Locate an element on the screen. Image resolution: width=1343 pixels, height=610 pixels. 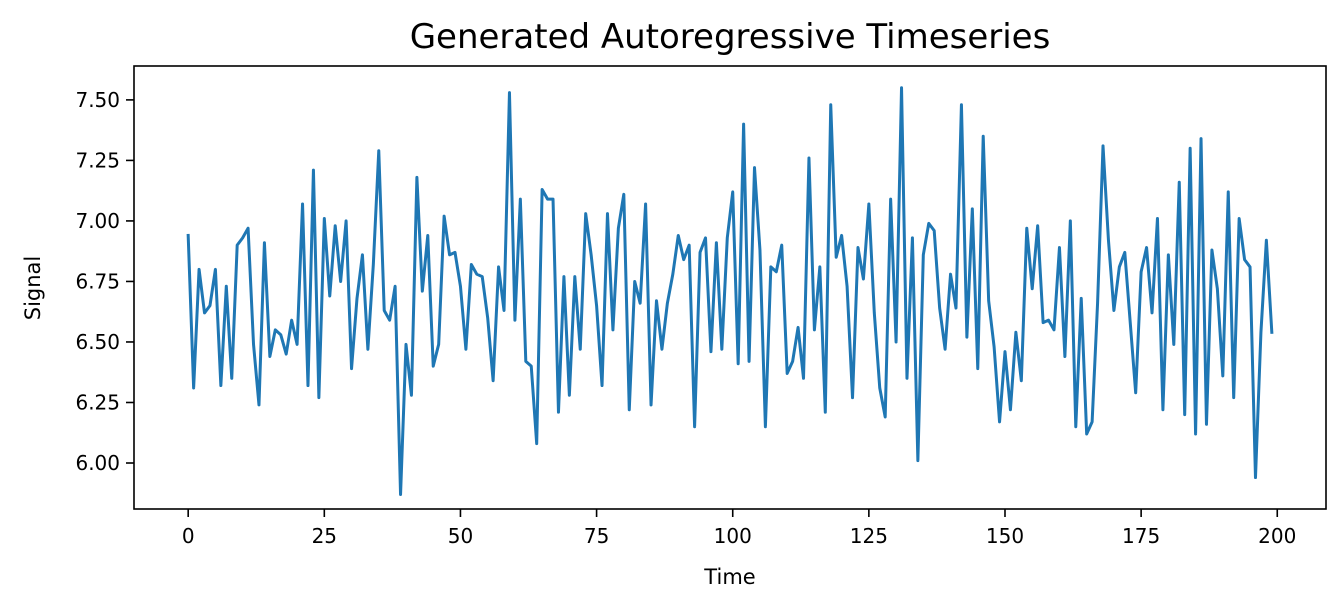
y-tick-label: 6.00 is located at coordinates (97, 463).